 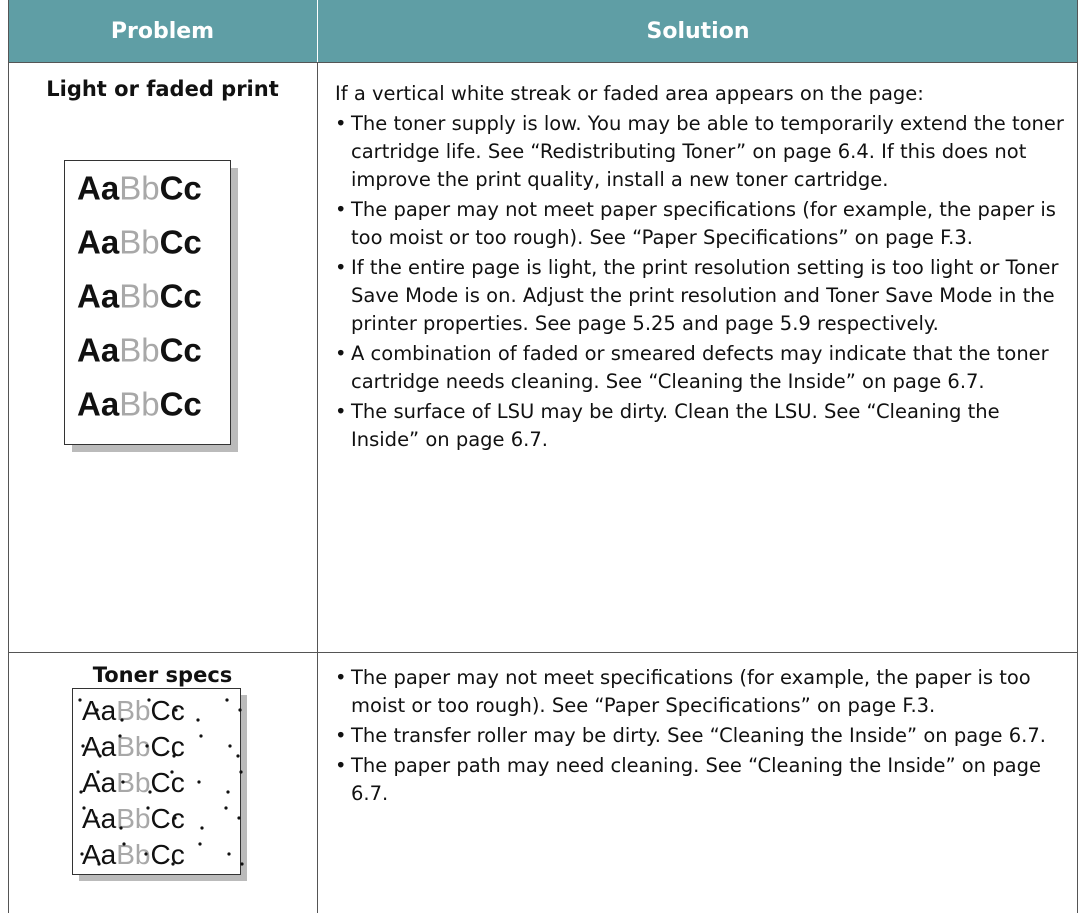 I want to click on problem-title: Toner specs, so click(x=162, y=675).